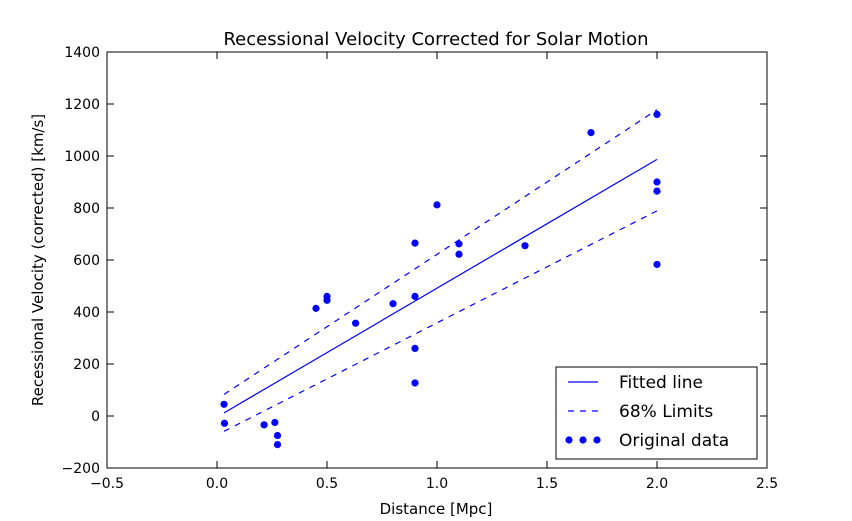  I want to click on y-tick-label: 1200, so click(82, 105).